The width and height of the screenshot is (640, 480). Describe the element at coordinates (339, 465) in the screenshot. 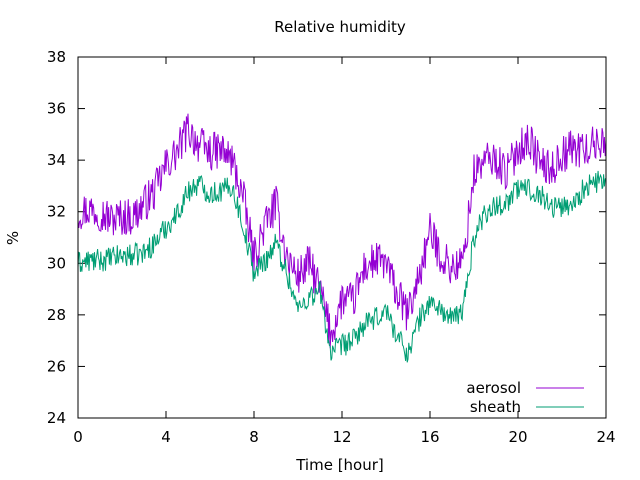

I see `x-axis-label: Time [hour]` at that location.